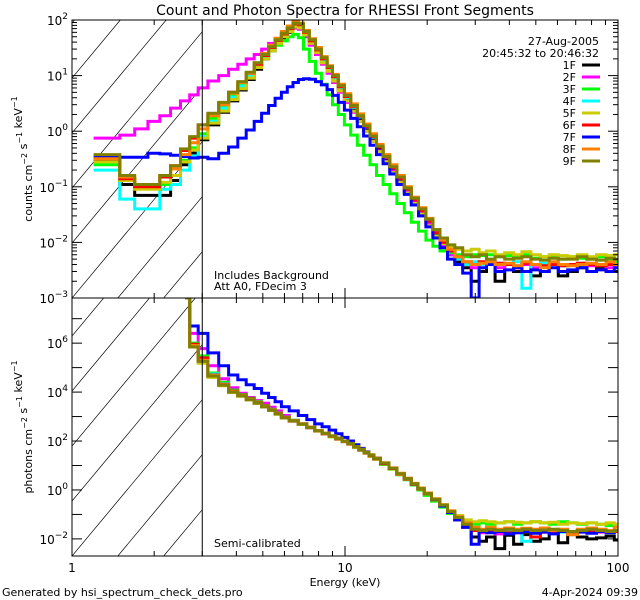  I want to click on legend-label: 6F, so click(569, 125).